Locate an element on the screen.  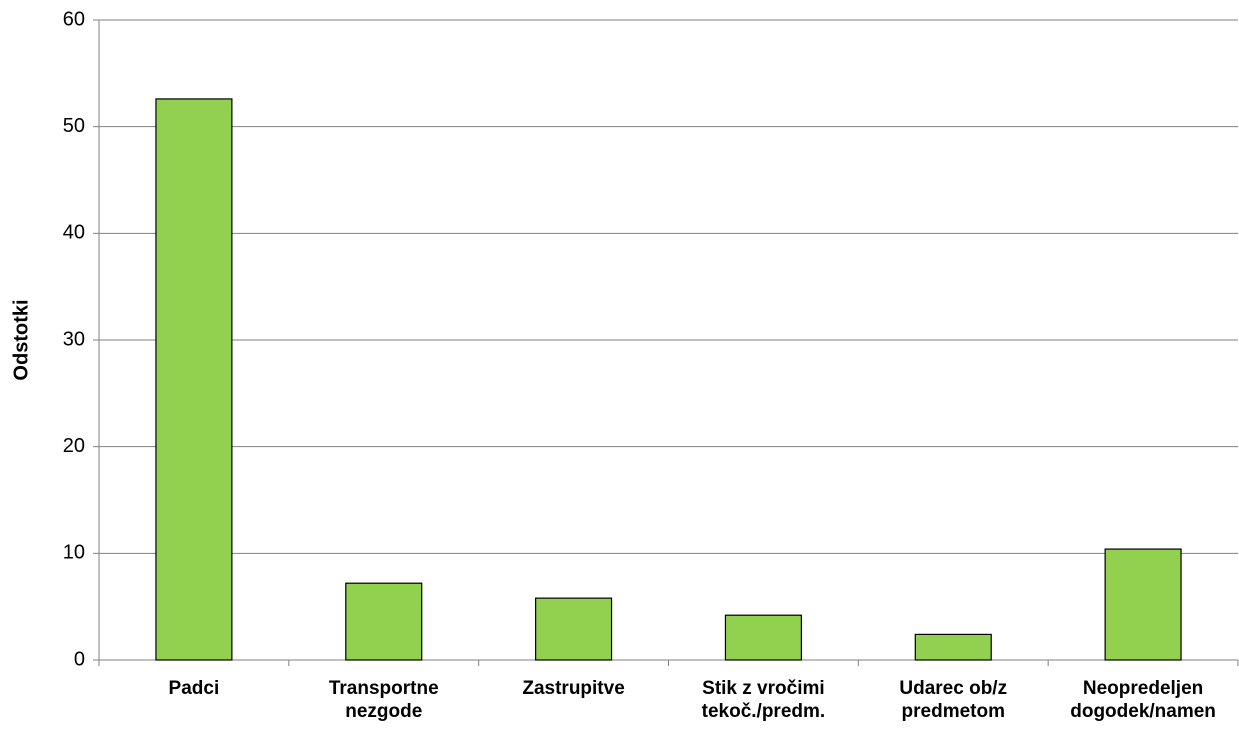
x-tick-label: Transportne nezgode is located at coordinates (383, 700).